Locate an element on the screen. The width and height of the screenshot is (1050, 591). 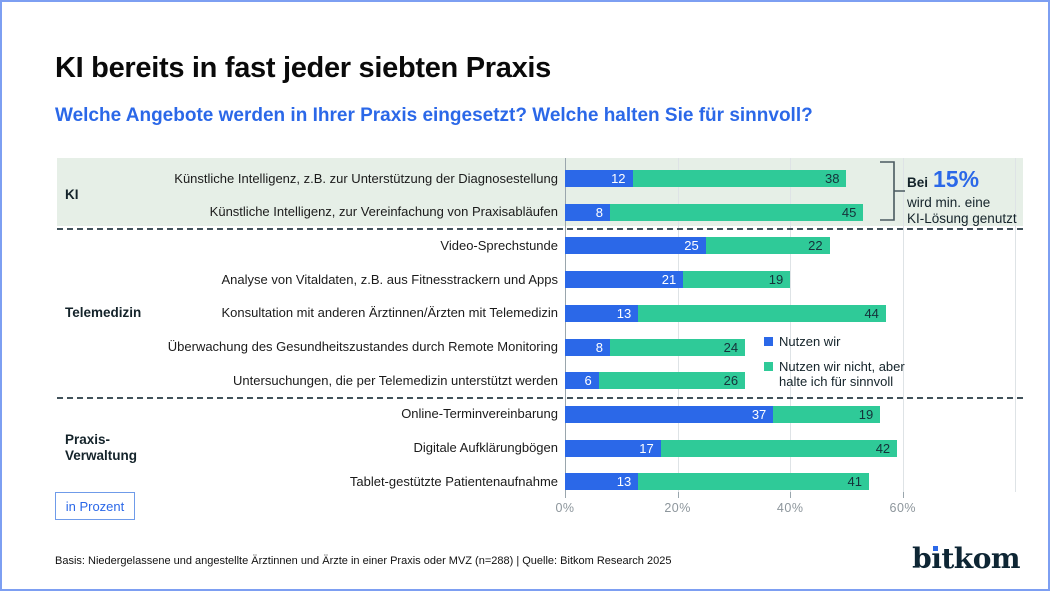
bar-sinnvoll: 44 is located at coordinates (762, 313).